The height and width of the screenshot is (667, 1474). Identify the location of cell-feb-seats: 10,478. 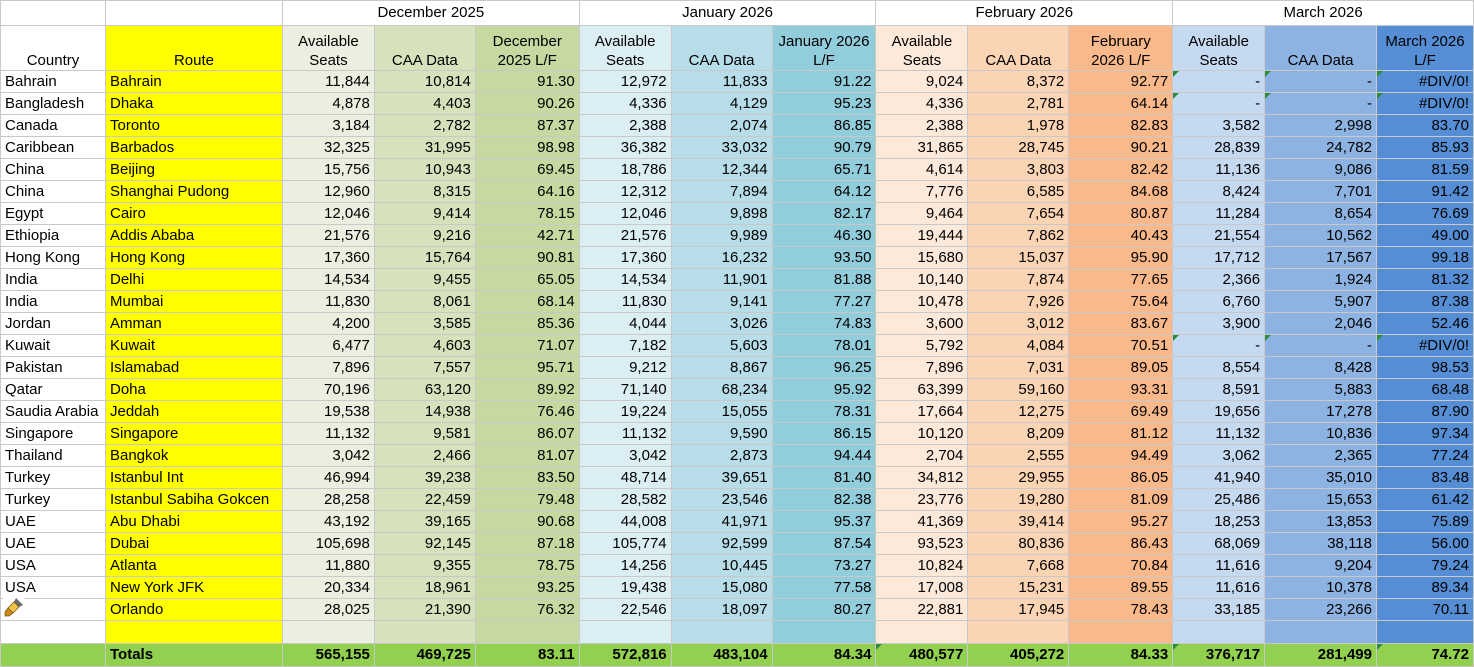
(922, 301).